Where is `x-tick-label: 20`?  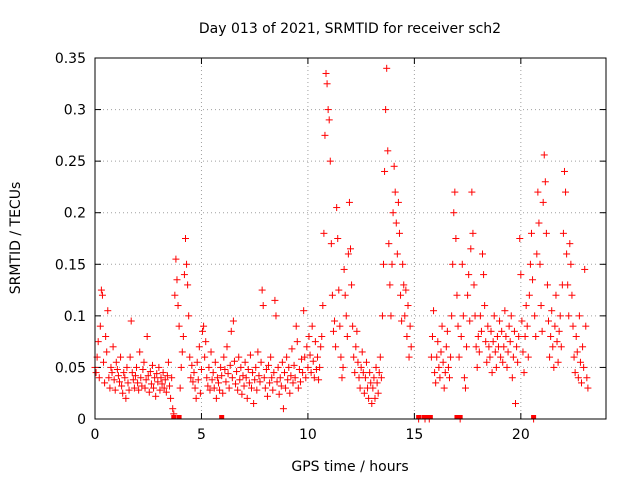 x-tick-label: 20 is located at coordinates (521, 435).